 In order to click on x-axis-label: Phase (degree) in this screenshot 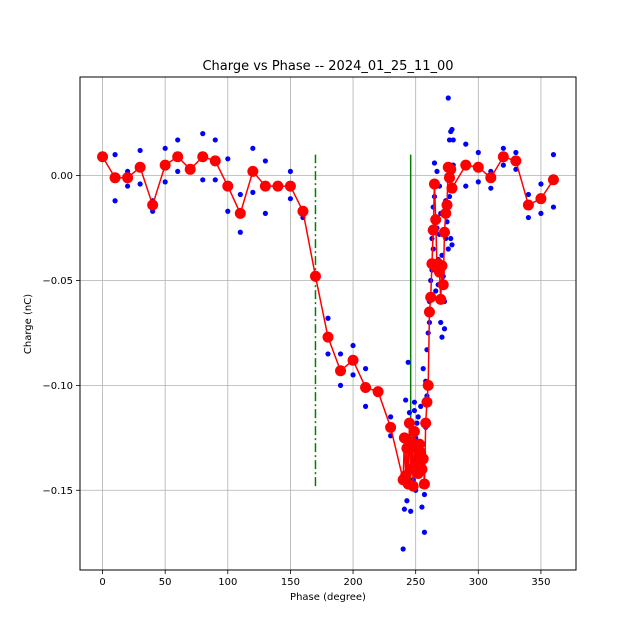, I will do `click(328, 597)`.